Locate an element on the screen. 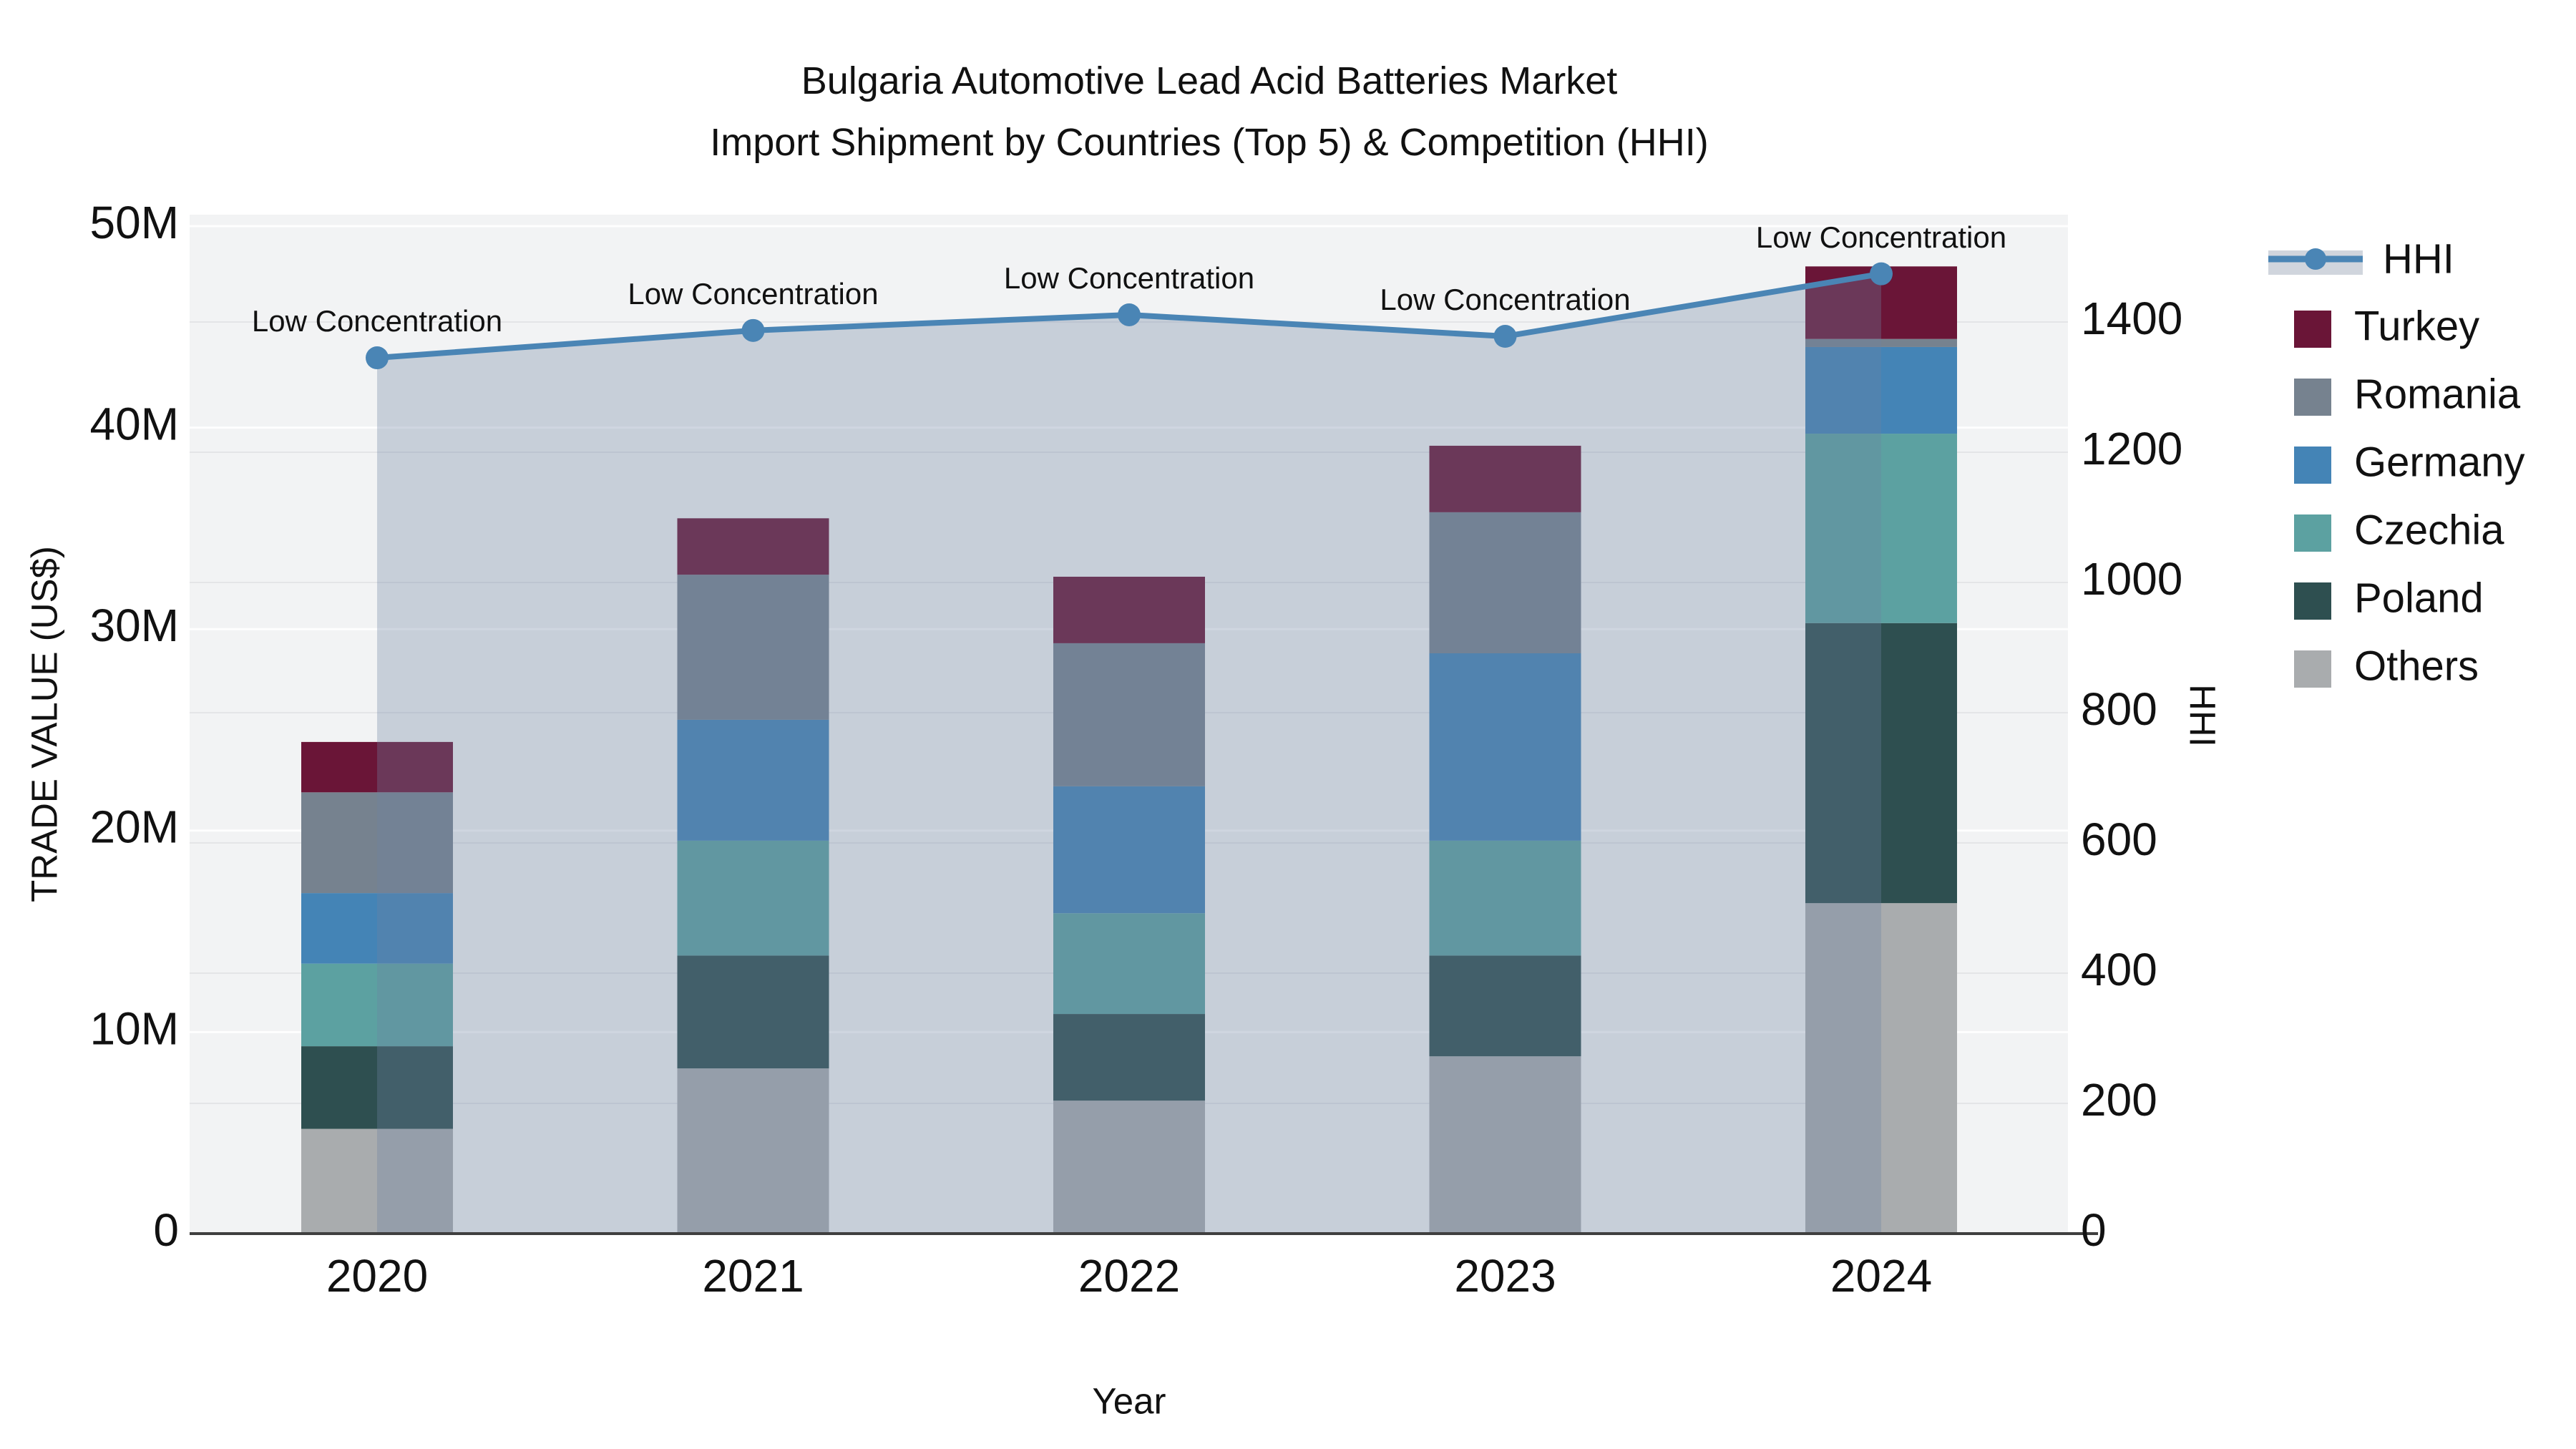  bar-segment-others-2020 is located at coordinates (377, 1181).